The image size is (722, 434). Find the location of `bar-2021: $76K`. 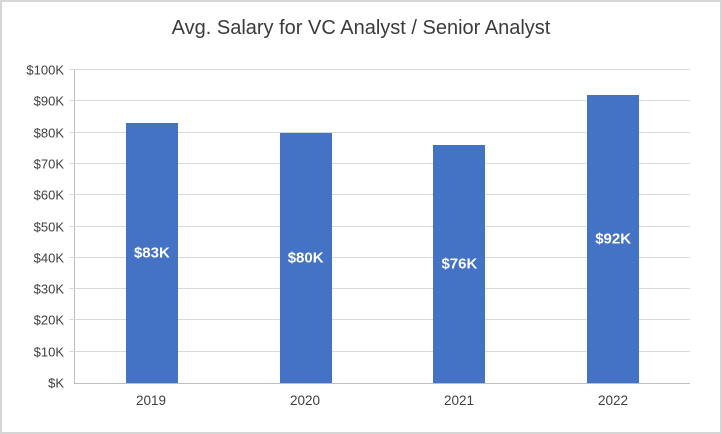

bar-2021: $76K is located at coordinates (459, 264).